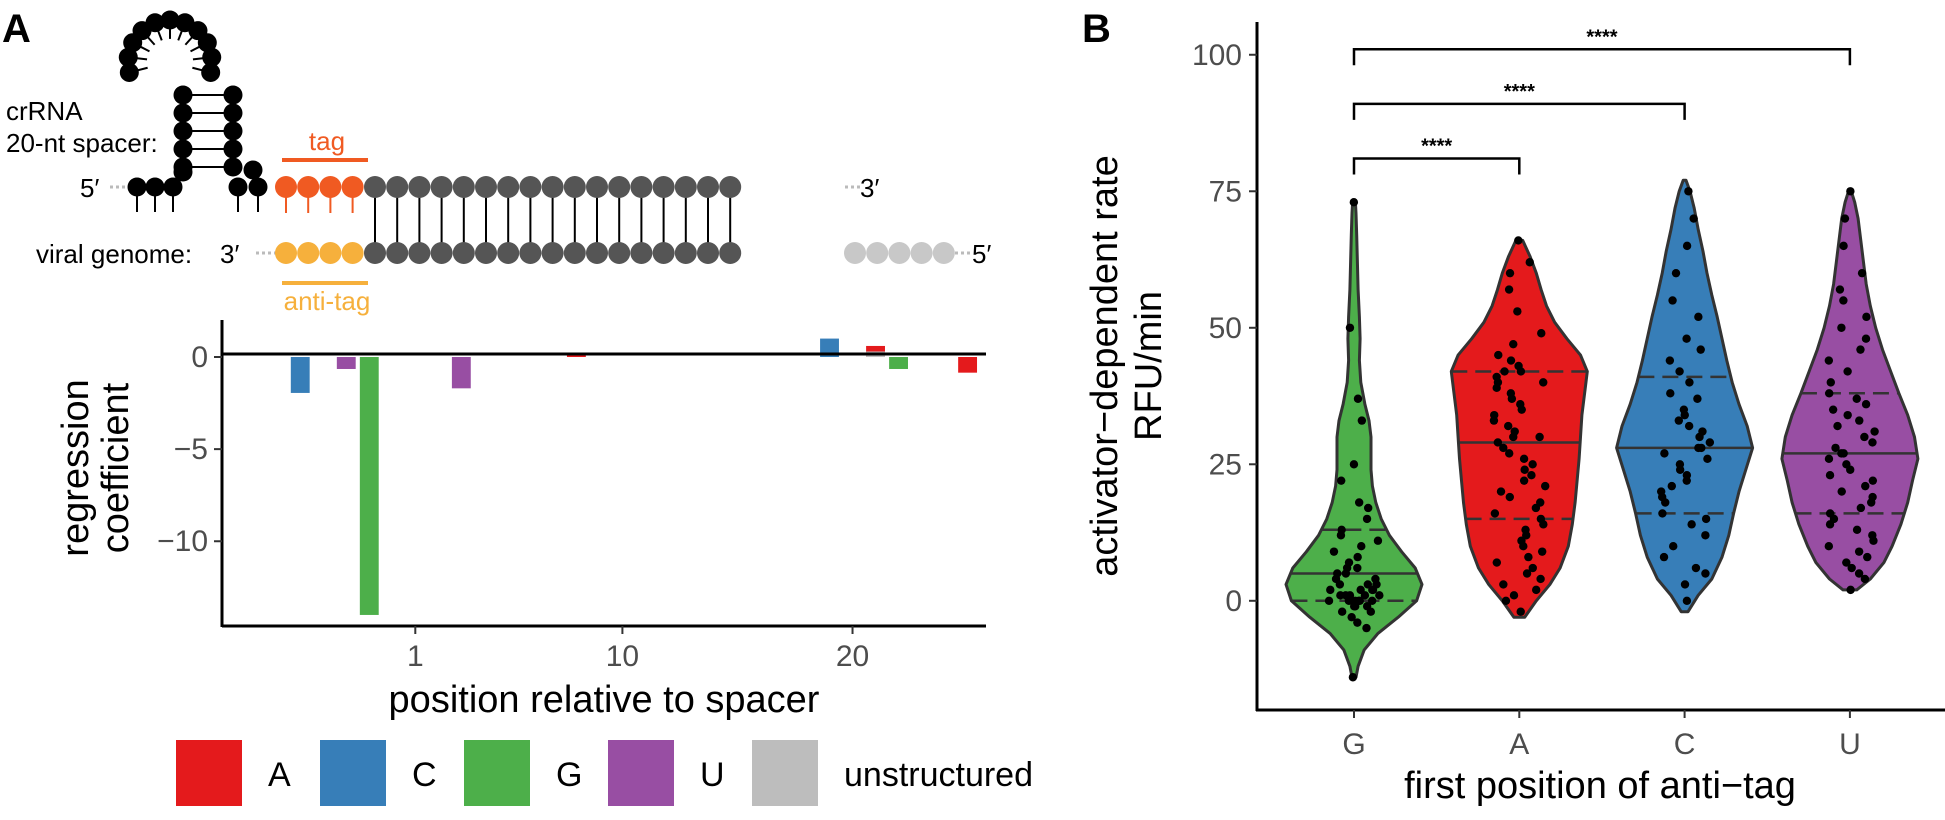  I want to click on violin-x-tick-label: C, so click(1685, 744).